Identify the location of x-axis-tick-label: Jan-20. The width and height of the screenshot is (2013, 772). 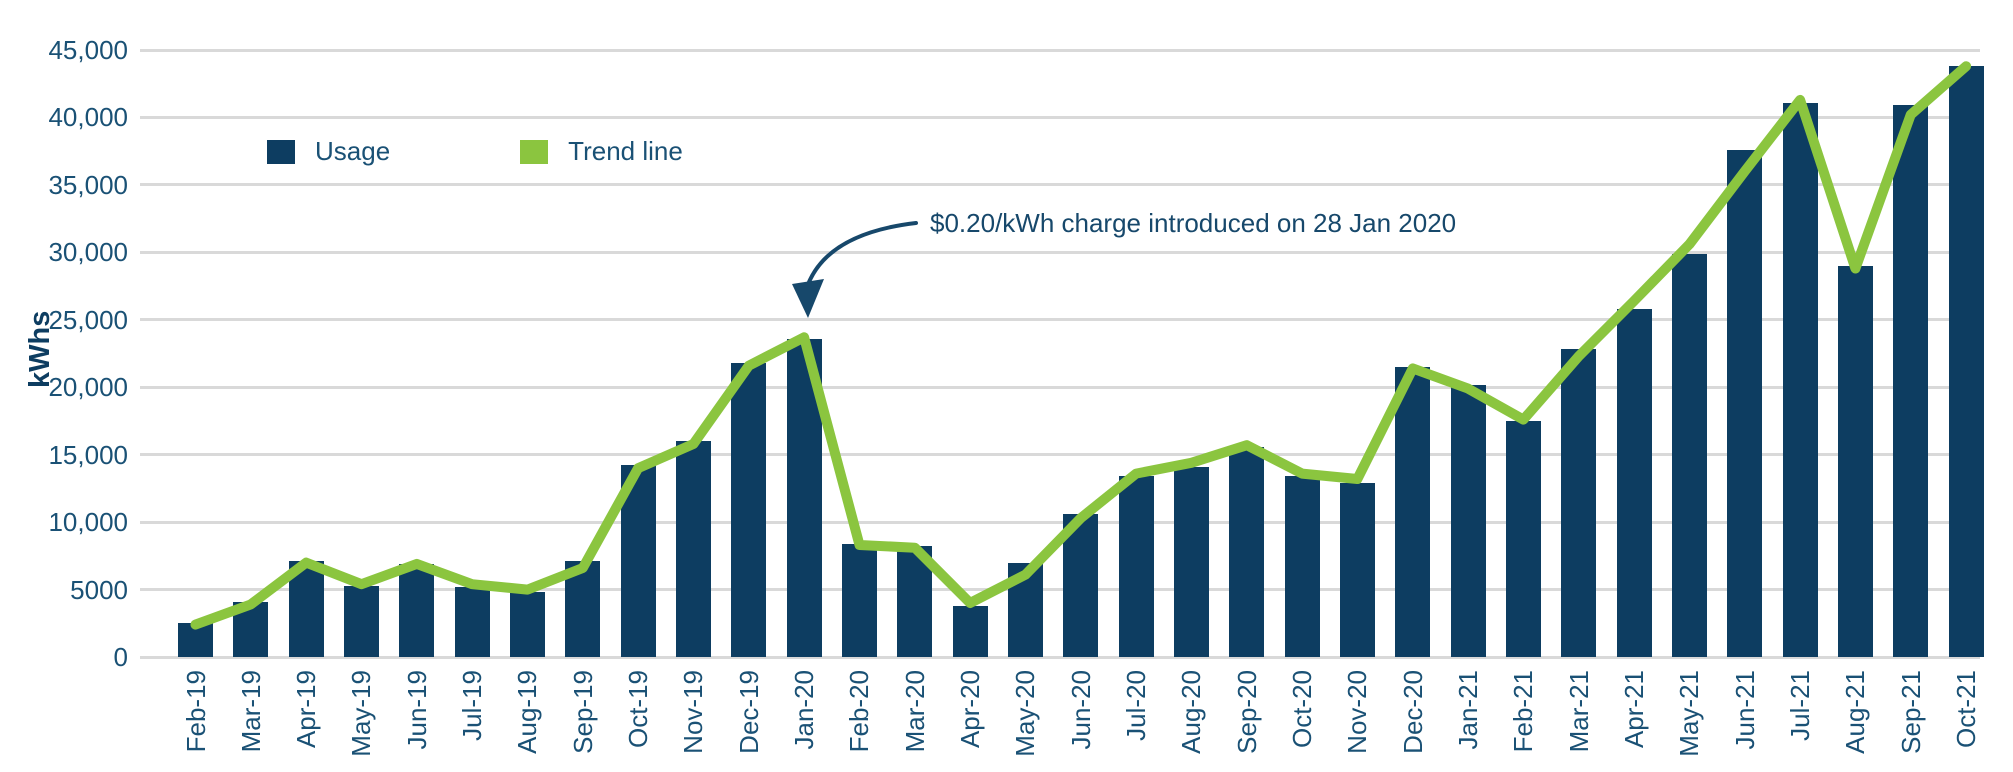
(804, 710).